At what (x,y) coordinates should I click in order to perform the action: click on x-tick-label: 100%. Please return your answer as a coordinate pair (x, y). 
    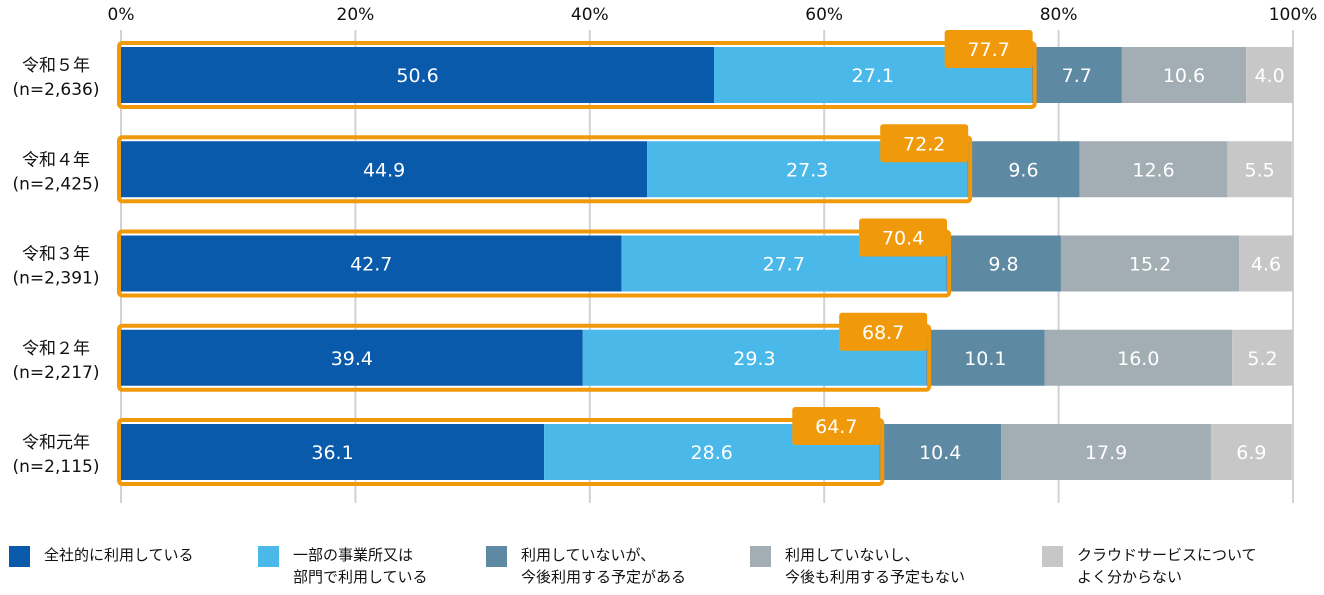
    Looking at the image, I should click on (1293, 15).